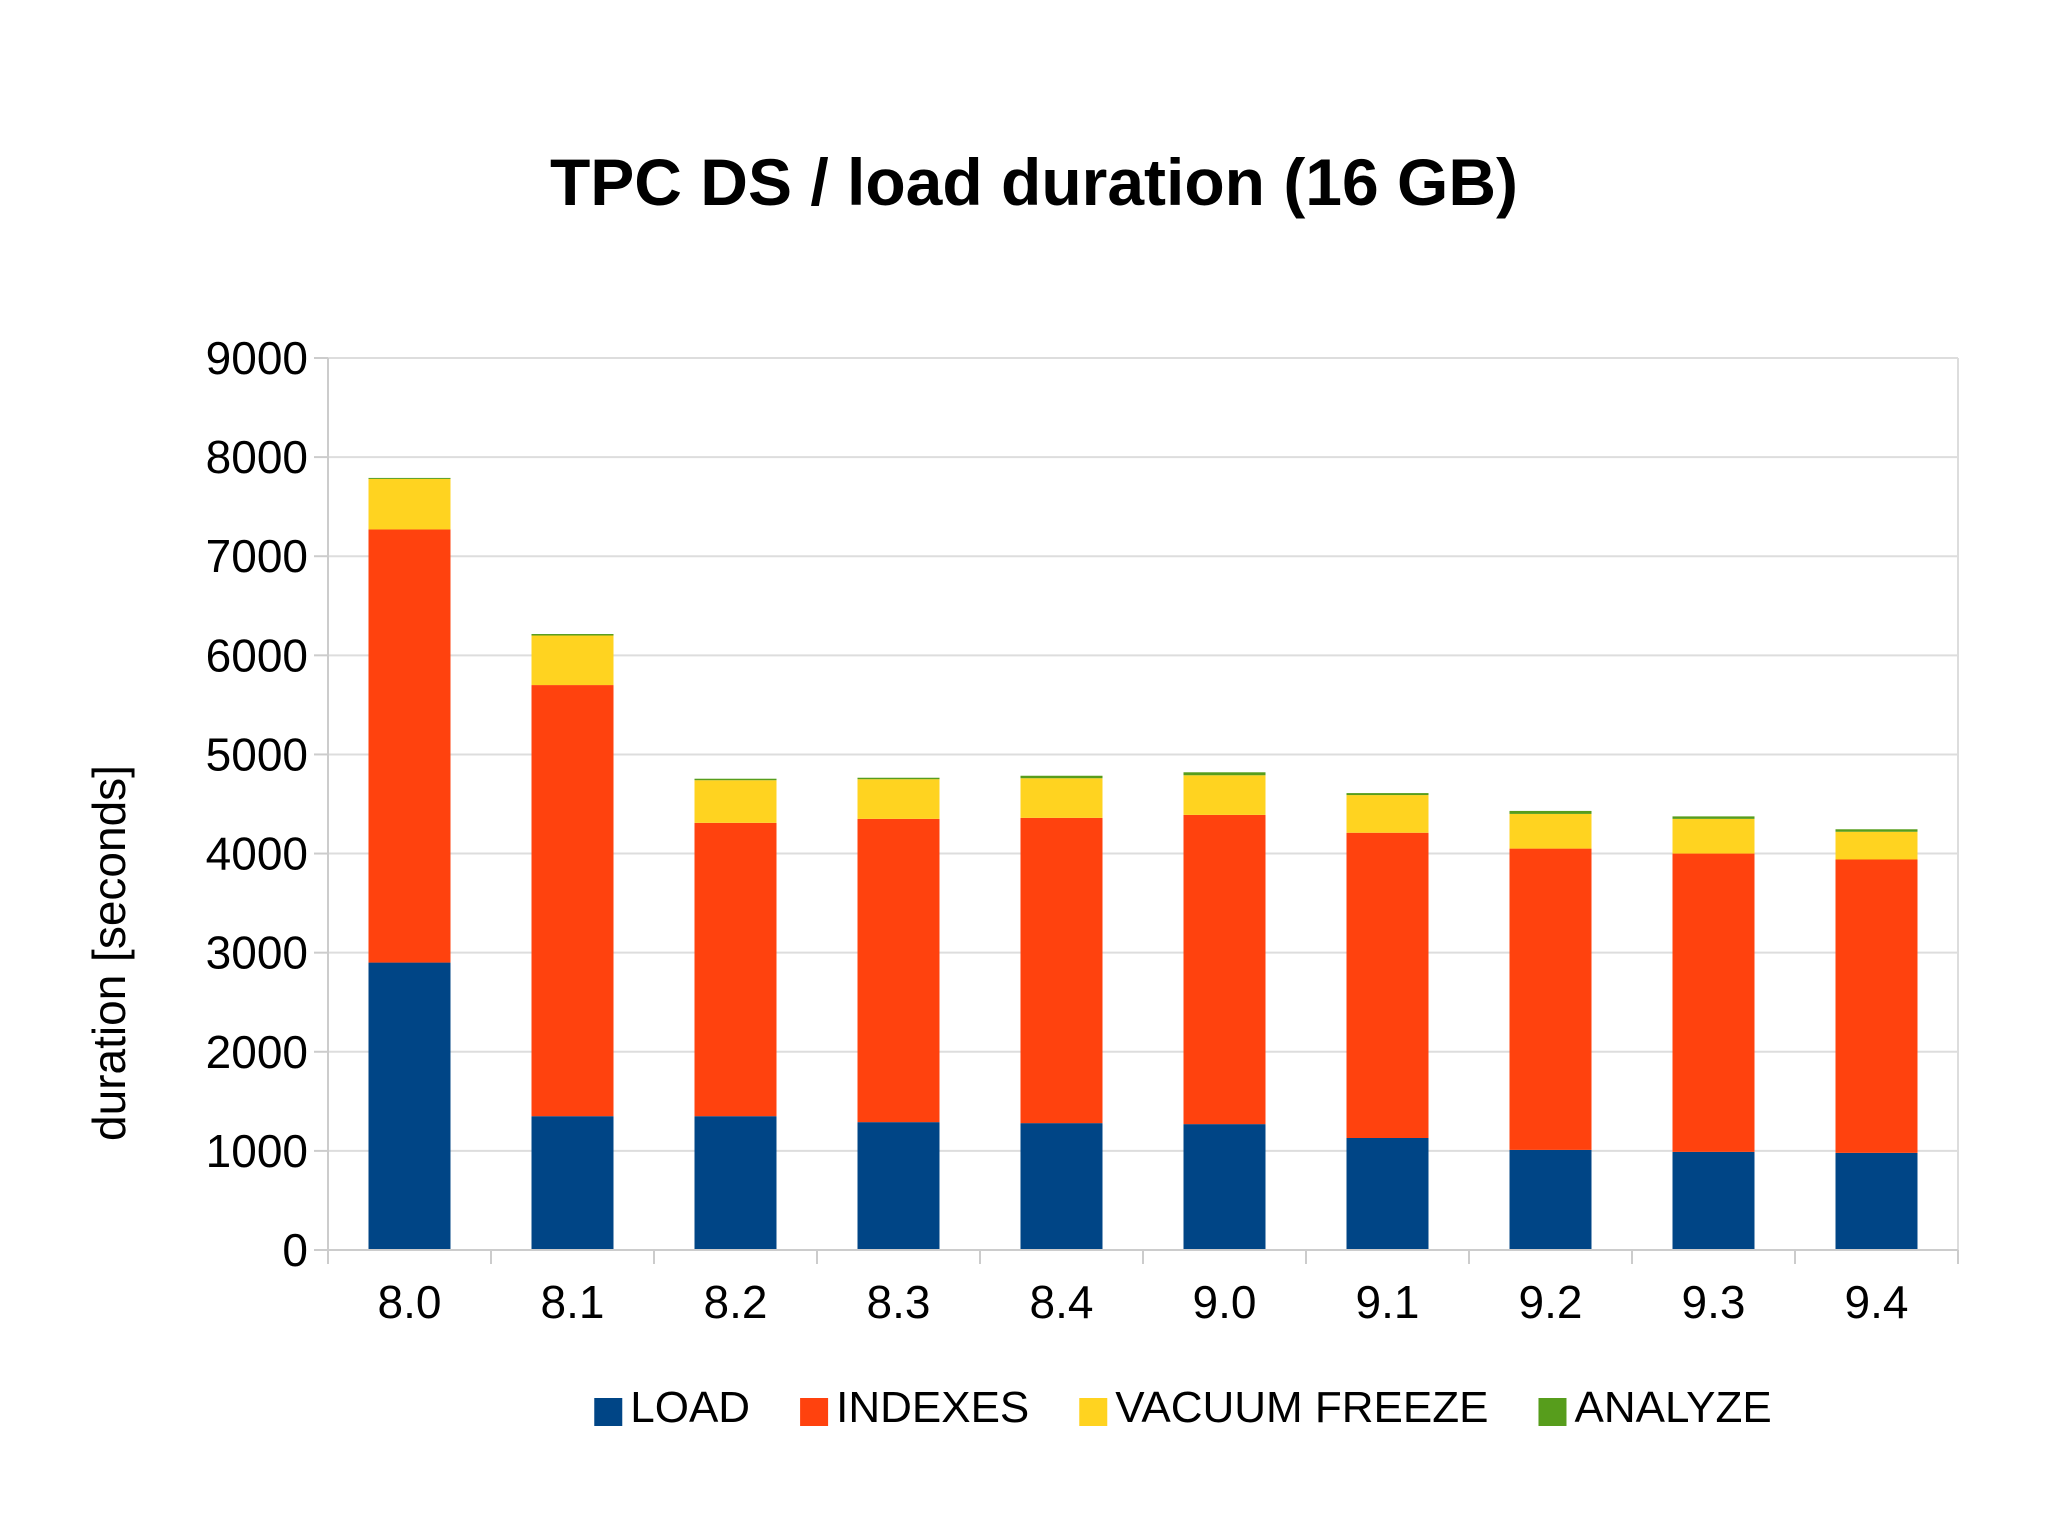 The height and width of the screenshot is (1535, 2048). What do you see at coordinates (410, 1302) in the screenshot?
I see `x-tick-label: 8.0` at bounding box center [410, 1302].